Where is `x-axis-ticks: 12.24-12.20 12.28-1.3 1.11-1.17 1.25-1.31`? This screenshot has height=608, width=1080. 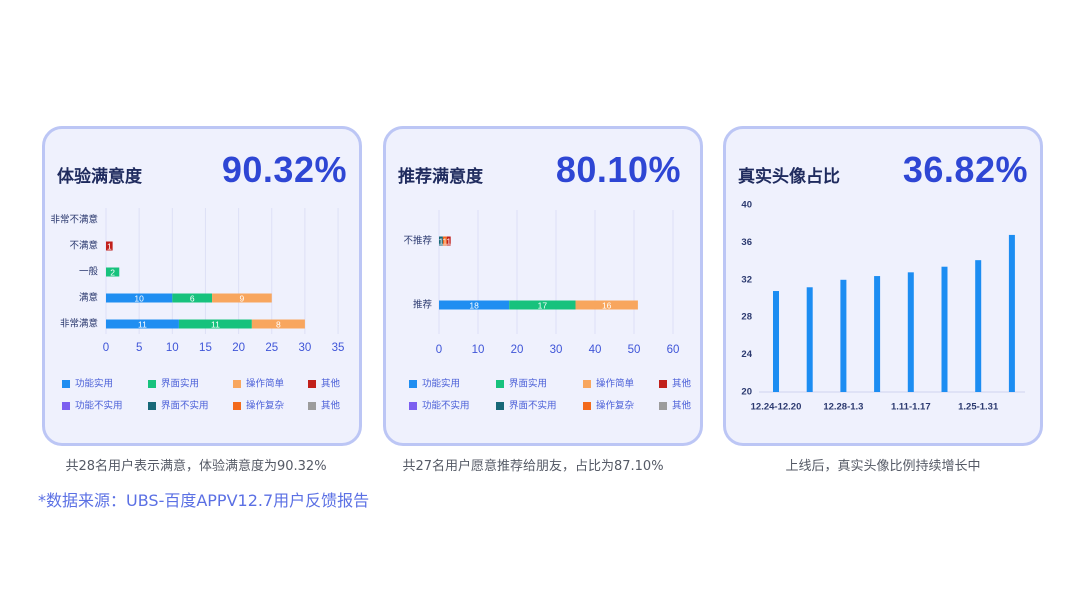
x-axis-ticks: 12.24-12.20 12.28-1.3 1.11-1.17 1.25-1.31 is located at coordinates (875, 407).